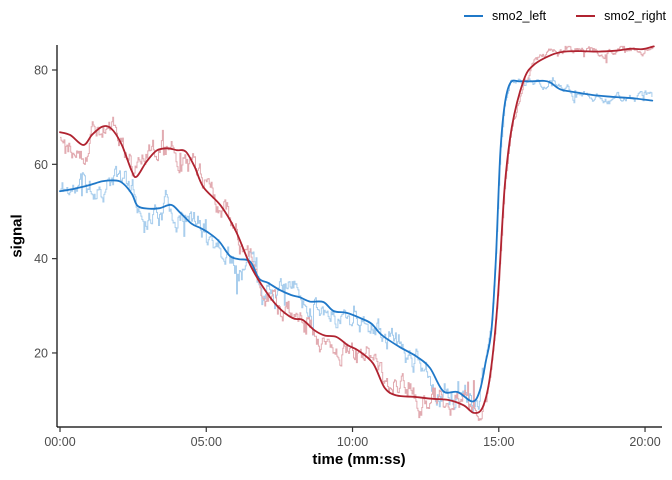  Describe the element at coordinates (41, 259) in the screenshot. I see `y-tick-label: 40` at that location.